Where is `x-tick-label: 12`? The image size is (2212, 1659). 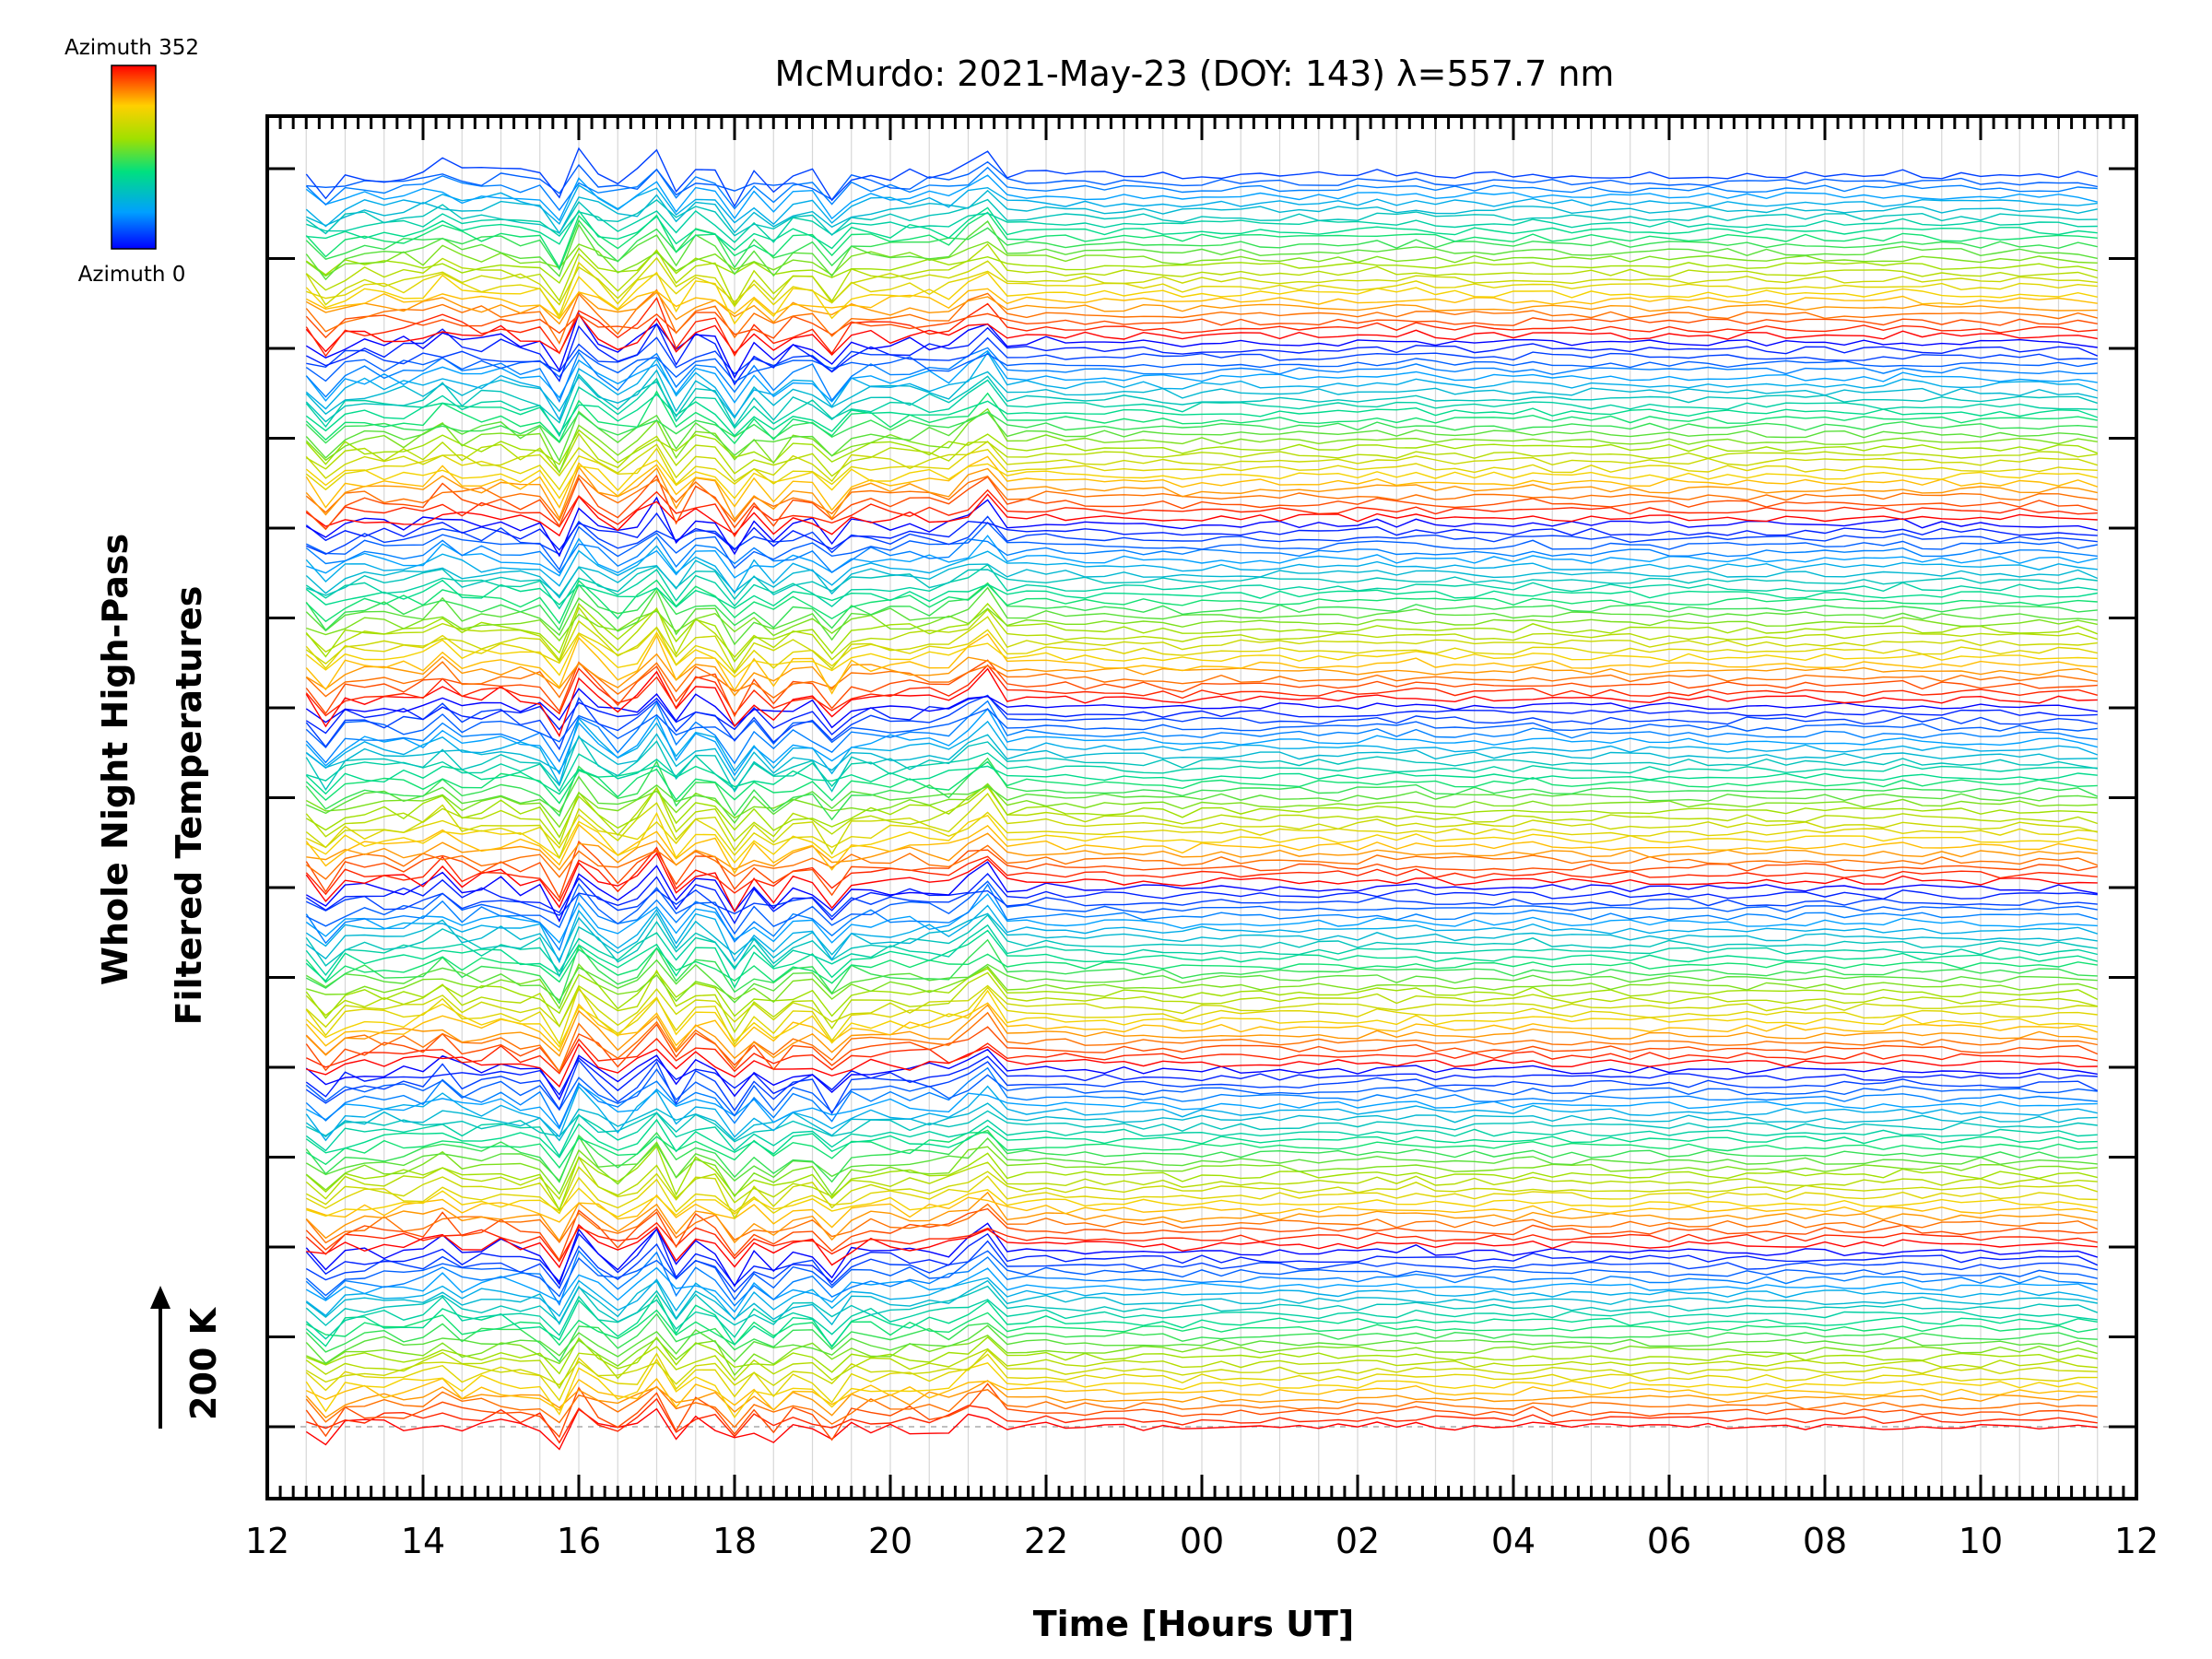
x-tick-label: 12 is located at coordinates (2136, 1541).